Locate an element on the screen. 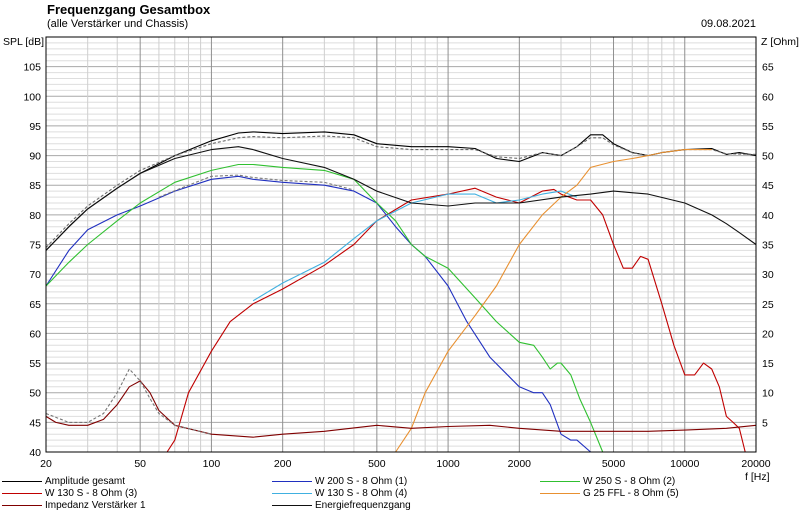  x-tick-label: 100 is located at coordinates (212, 464).